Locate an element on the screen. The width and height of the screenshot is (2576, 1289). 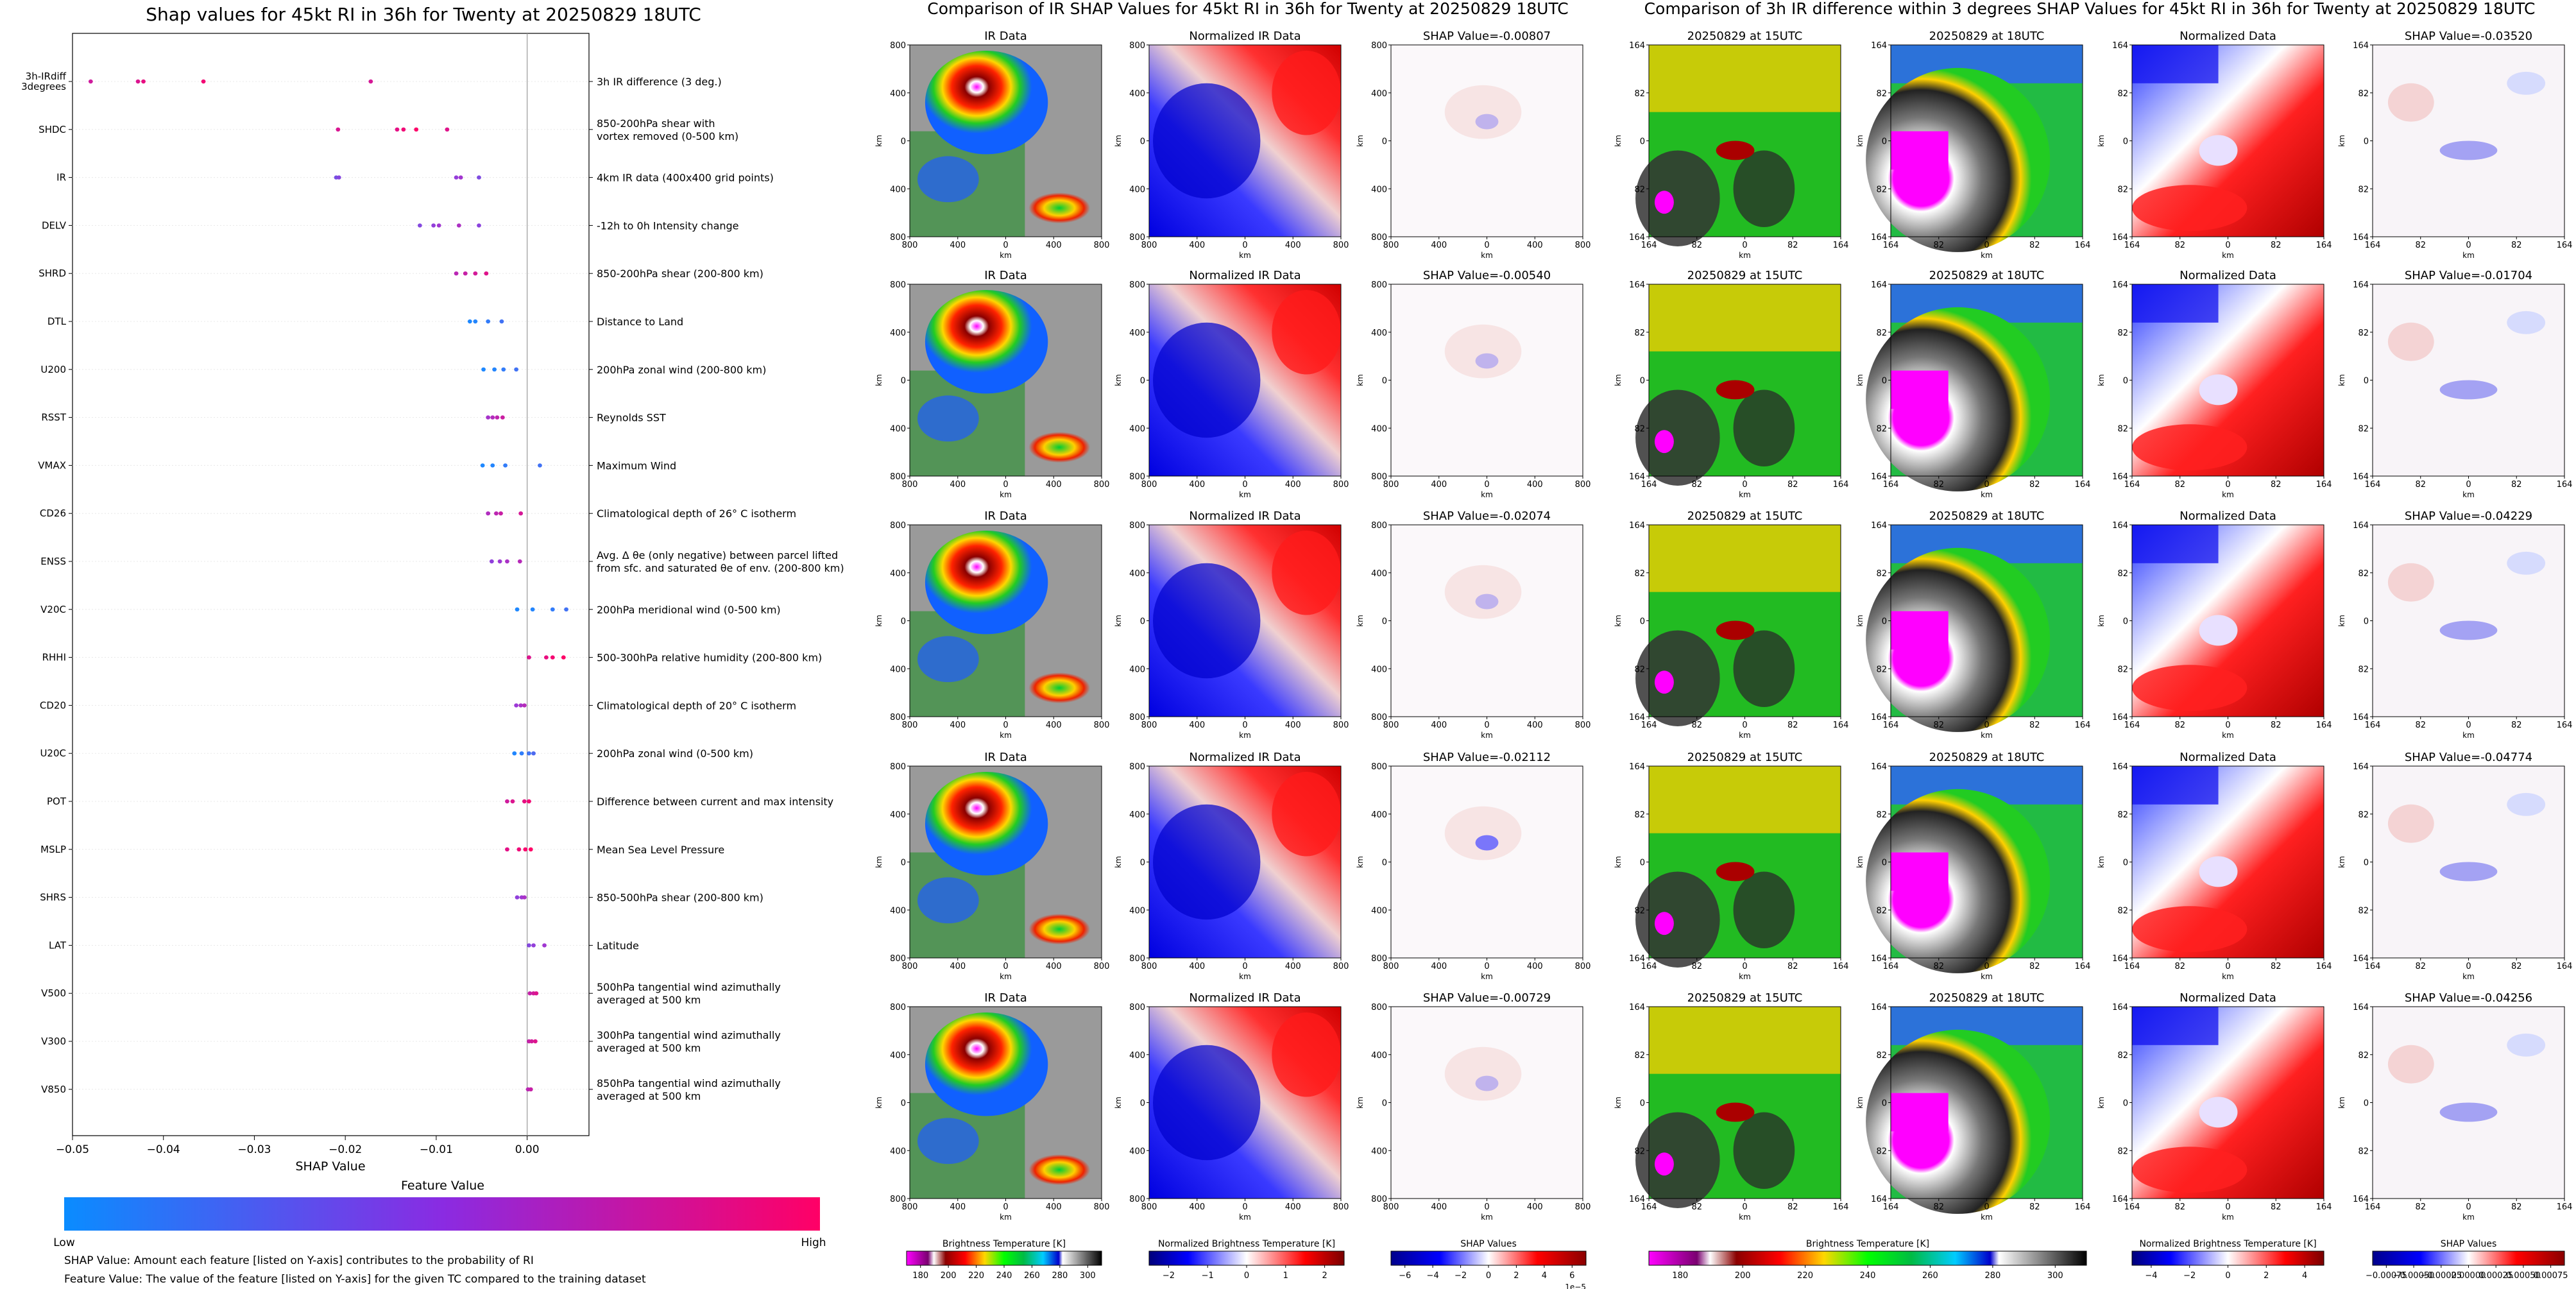
feature-description: 200hPa meridional wind (0-500 km) is located at coordinates (689, 610).